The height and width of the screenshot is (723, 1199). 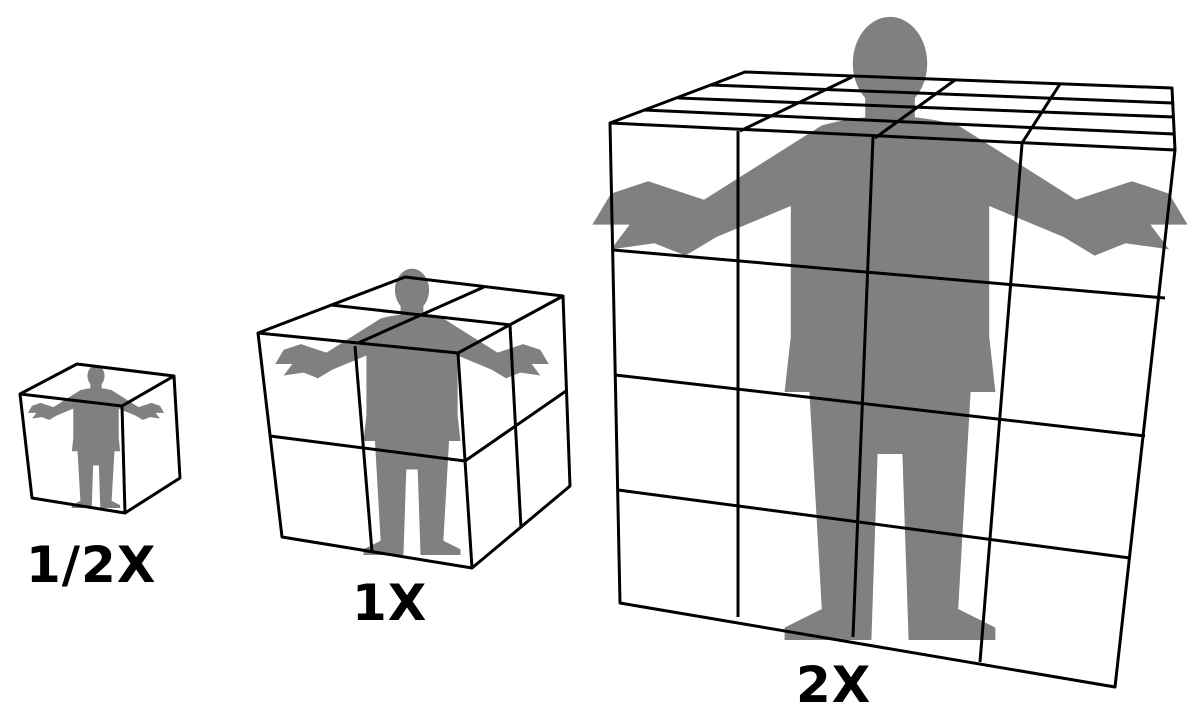 I want to click on two-scale-label: 2X, so click(x=834, y=685).